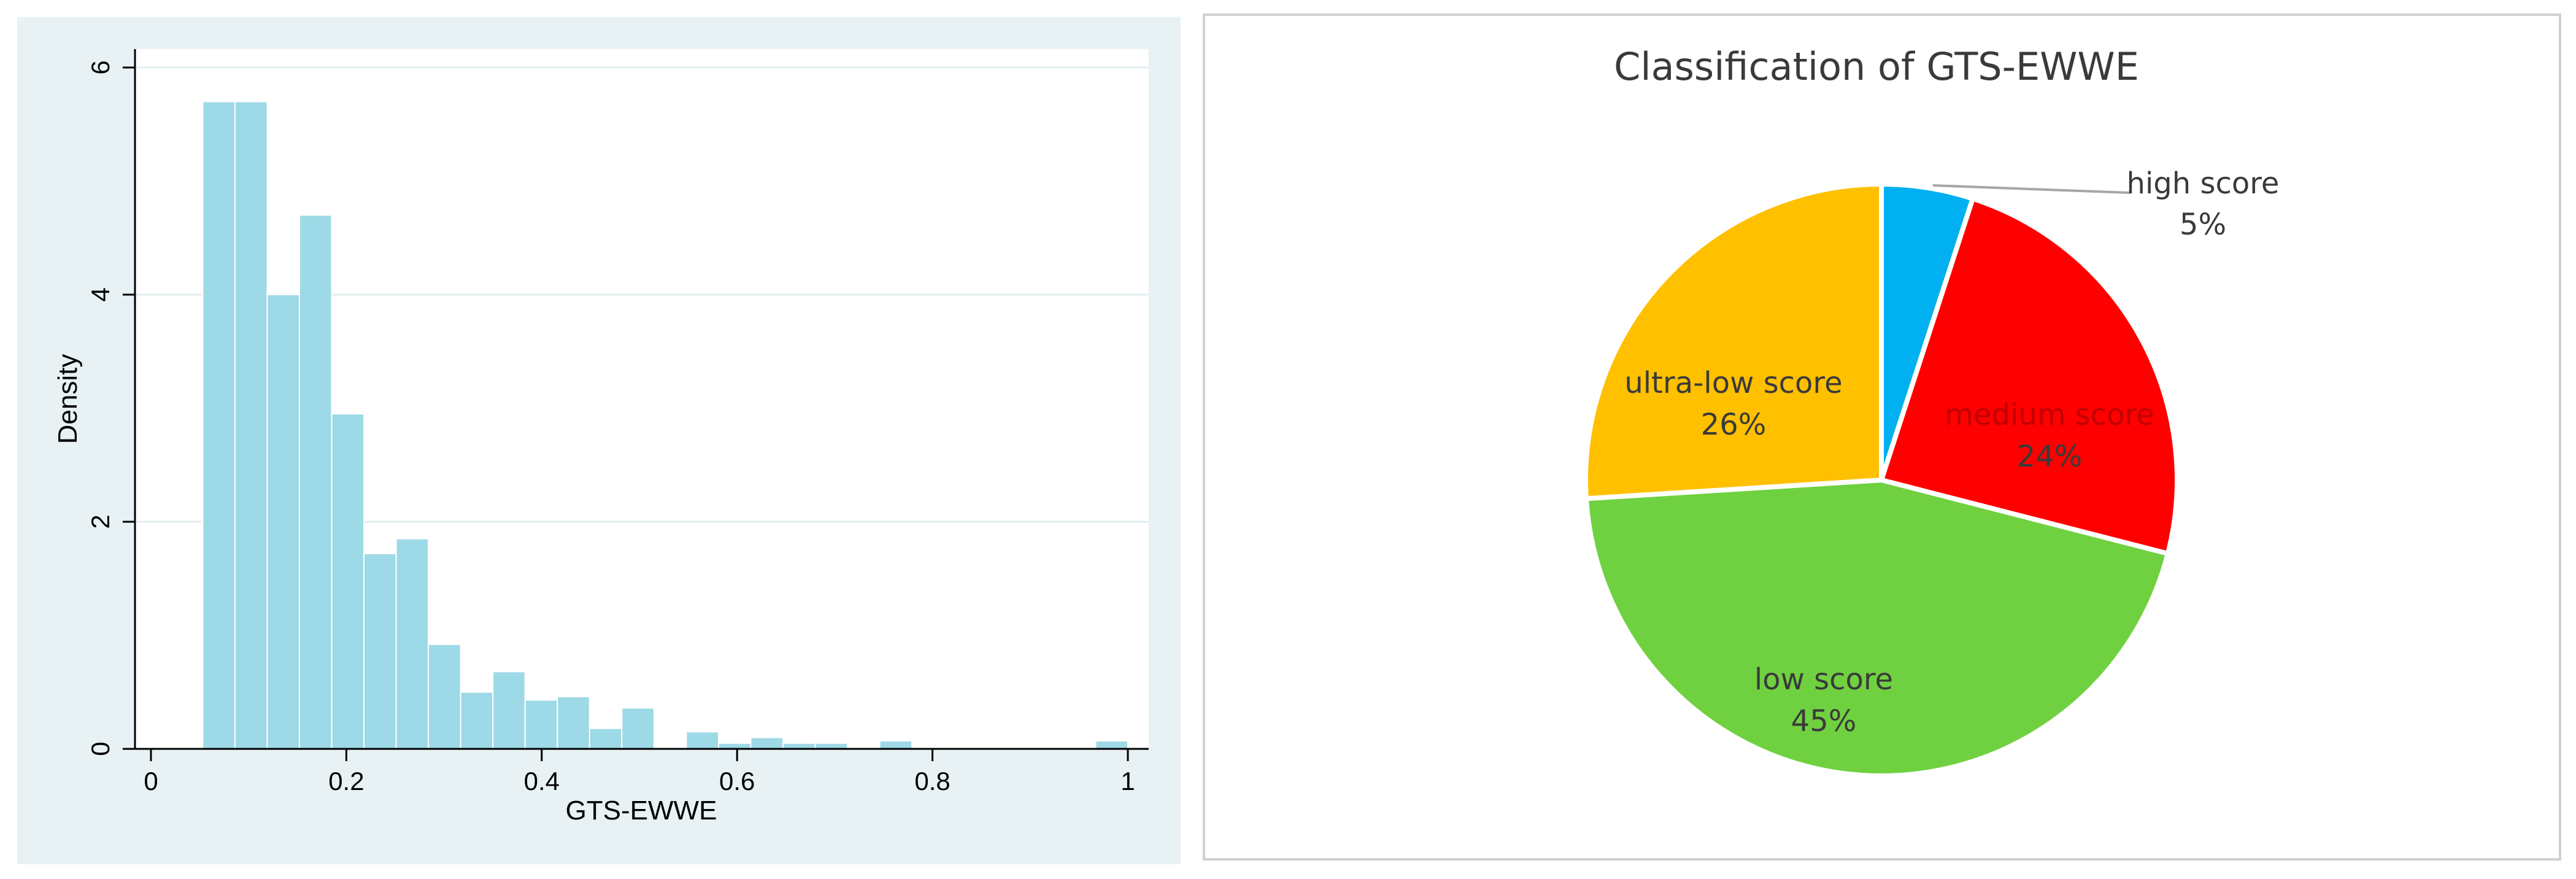 This screenshot has height=879, width=2576. Describe the element at coordinates (639, 772) in the screenshot. I see `histogram-x-ticks: 0 0.2 0.4 0.6 0.8 1` at that location.